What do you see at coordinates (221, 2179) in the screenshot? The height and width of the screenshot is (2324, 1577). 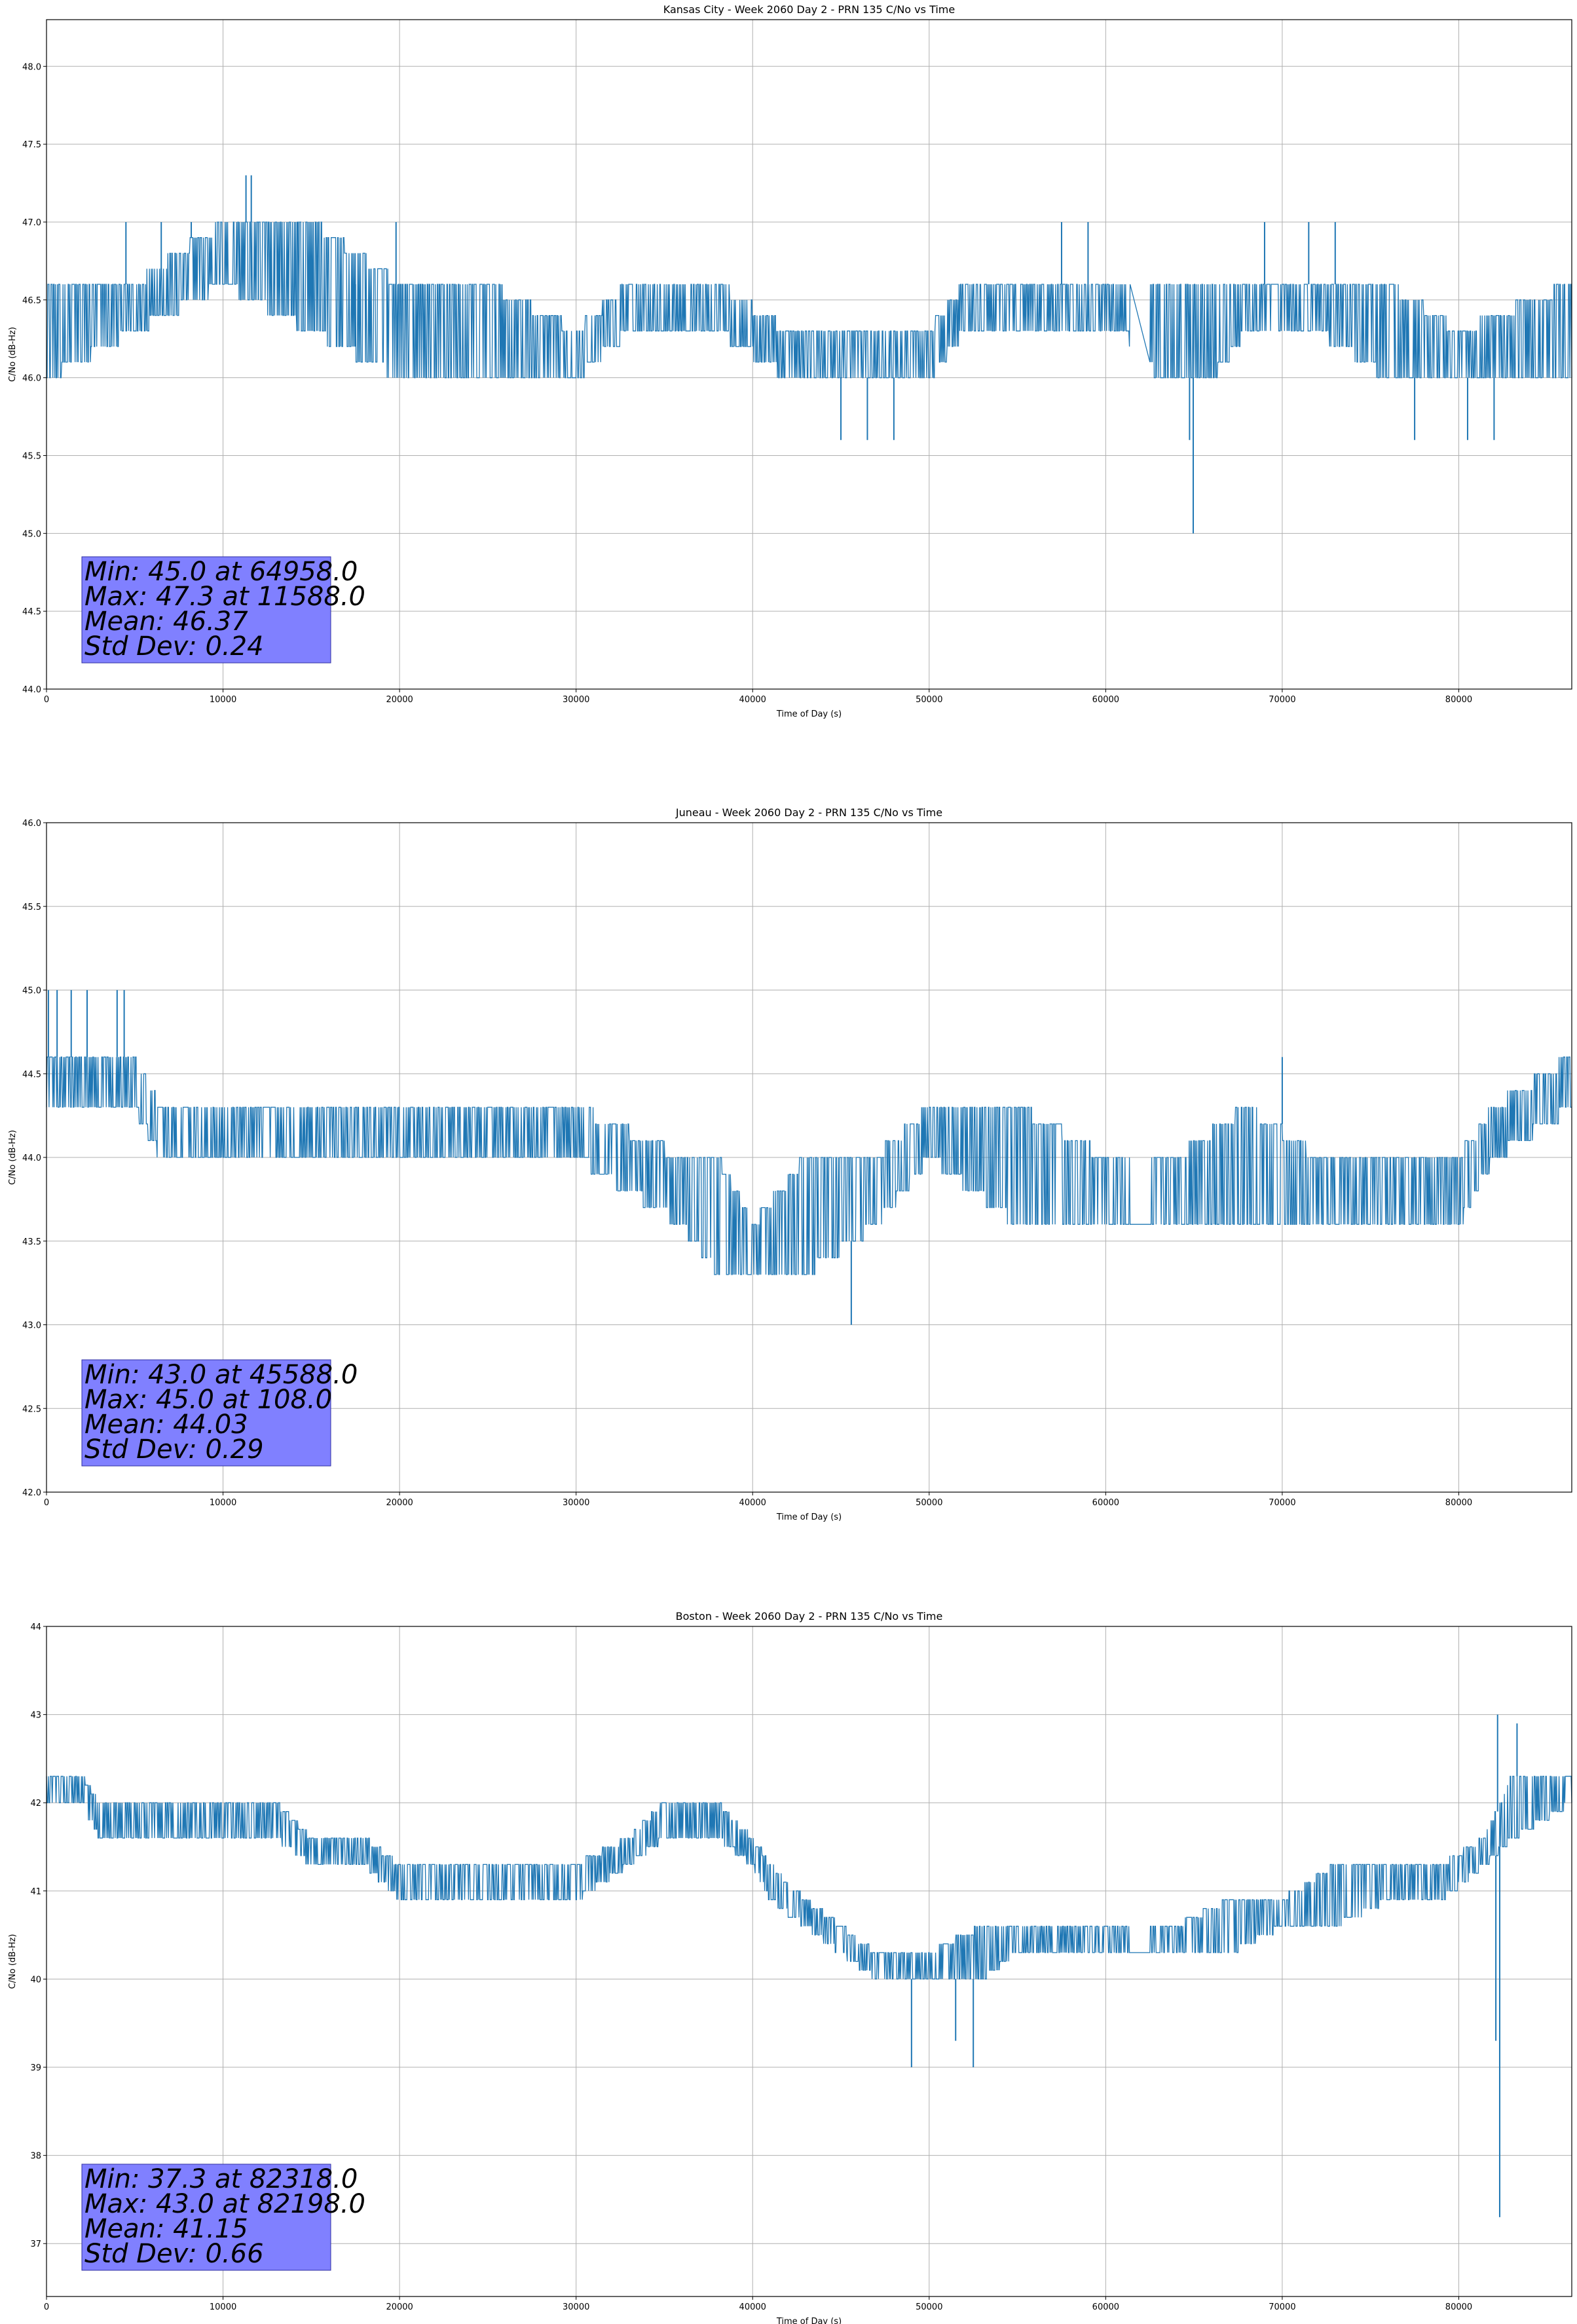 I see `stats-line: Min: 37.3 at 82318.0` at bounding box center [221, 2179].